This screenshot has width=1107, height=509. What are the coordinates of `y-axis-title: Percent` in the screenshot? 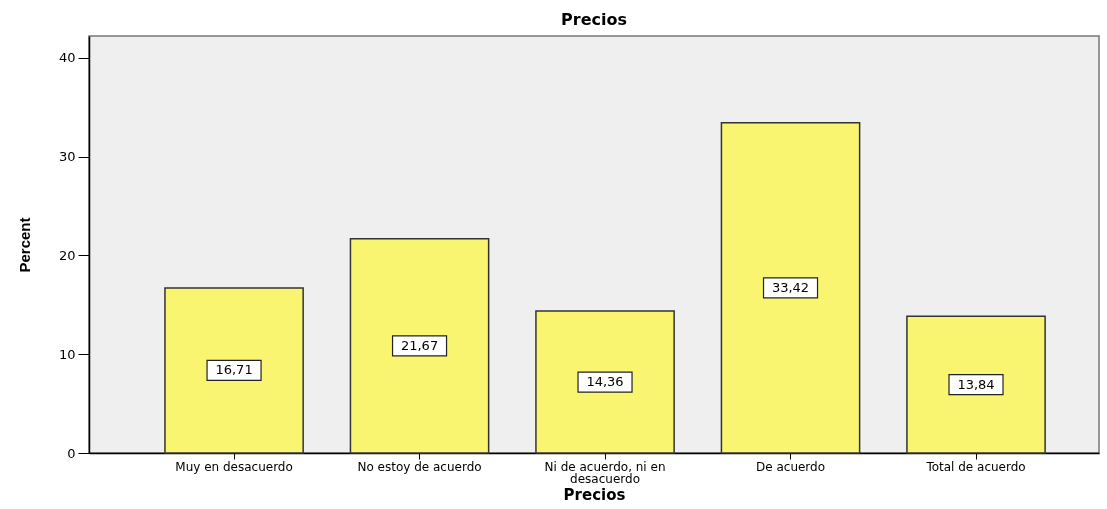 It's located at (24, 245).